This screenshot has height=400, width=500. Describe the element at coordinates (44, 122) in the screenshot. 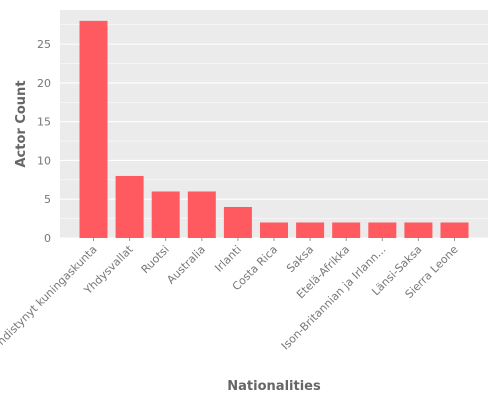

I see `y-tick-label: 15` at that location.